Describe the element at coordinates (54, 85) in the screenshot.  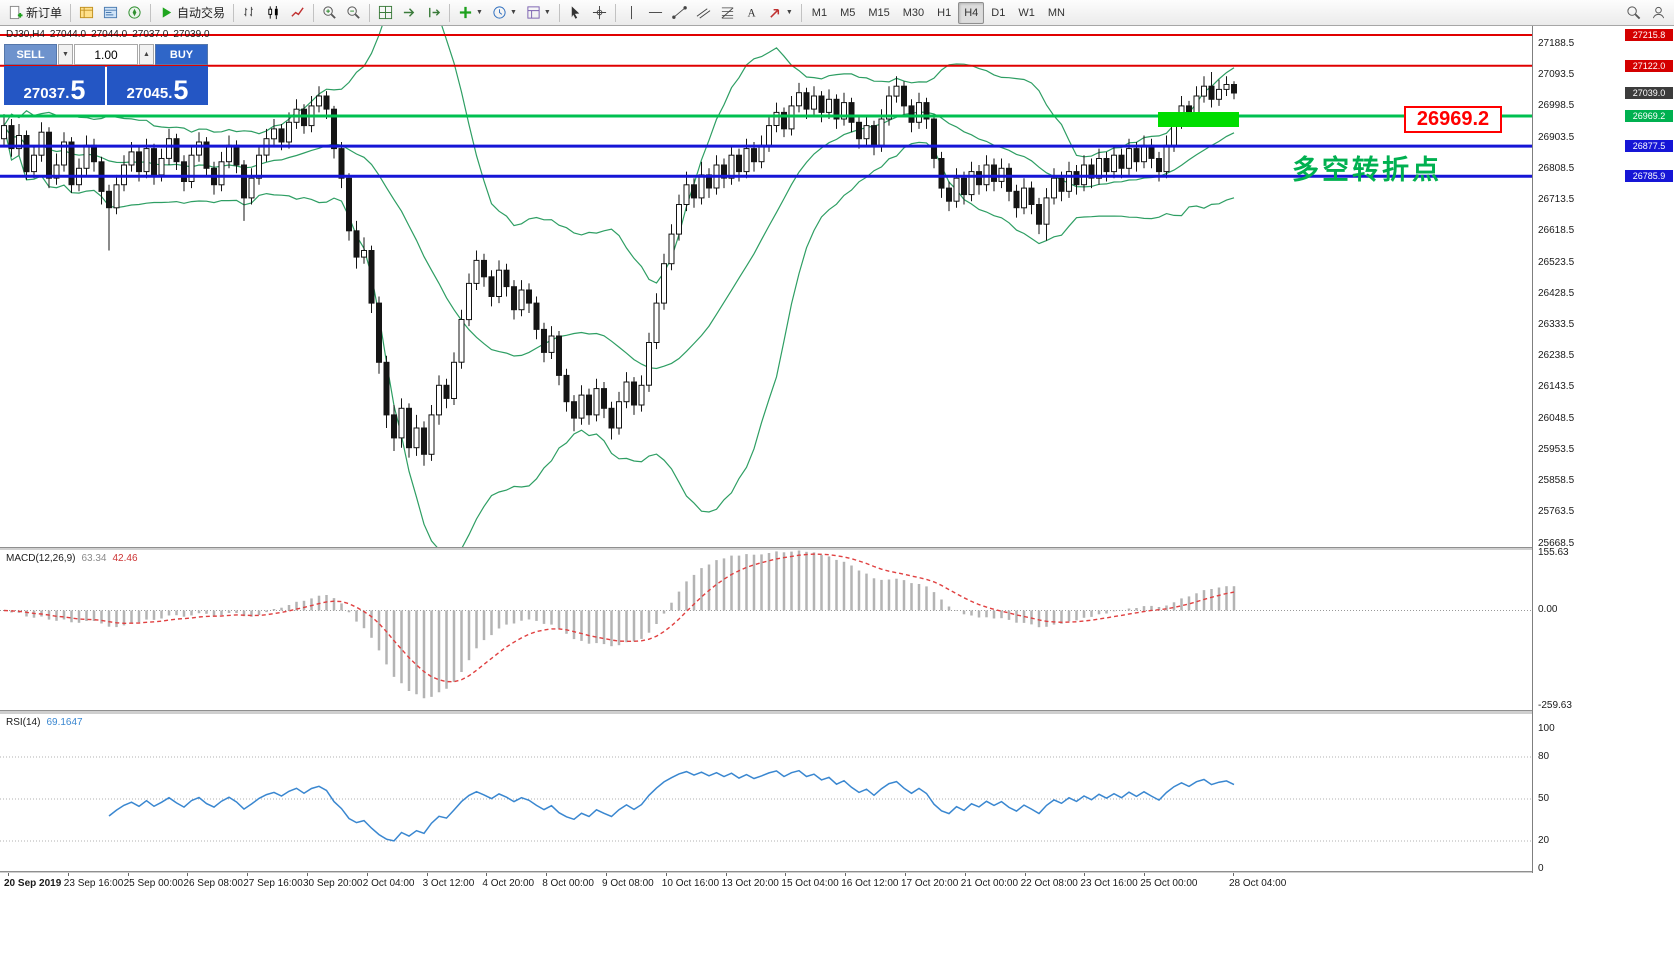
I see `sell-price: 27037. 5` at that location.